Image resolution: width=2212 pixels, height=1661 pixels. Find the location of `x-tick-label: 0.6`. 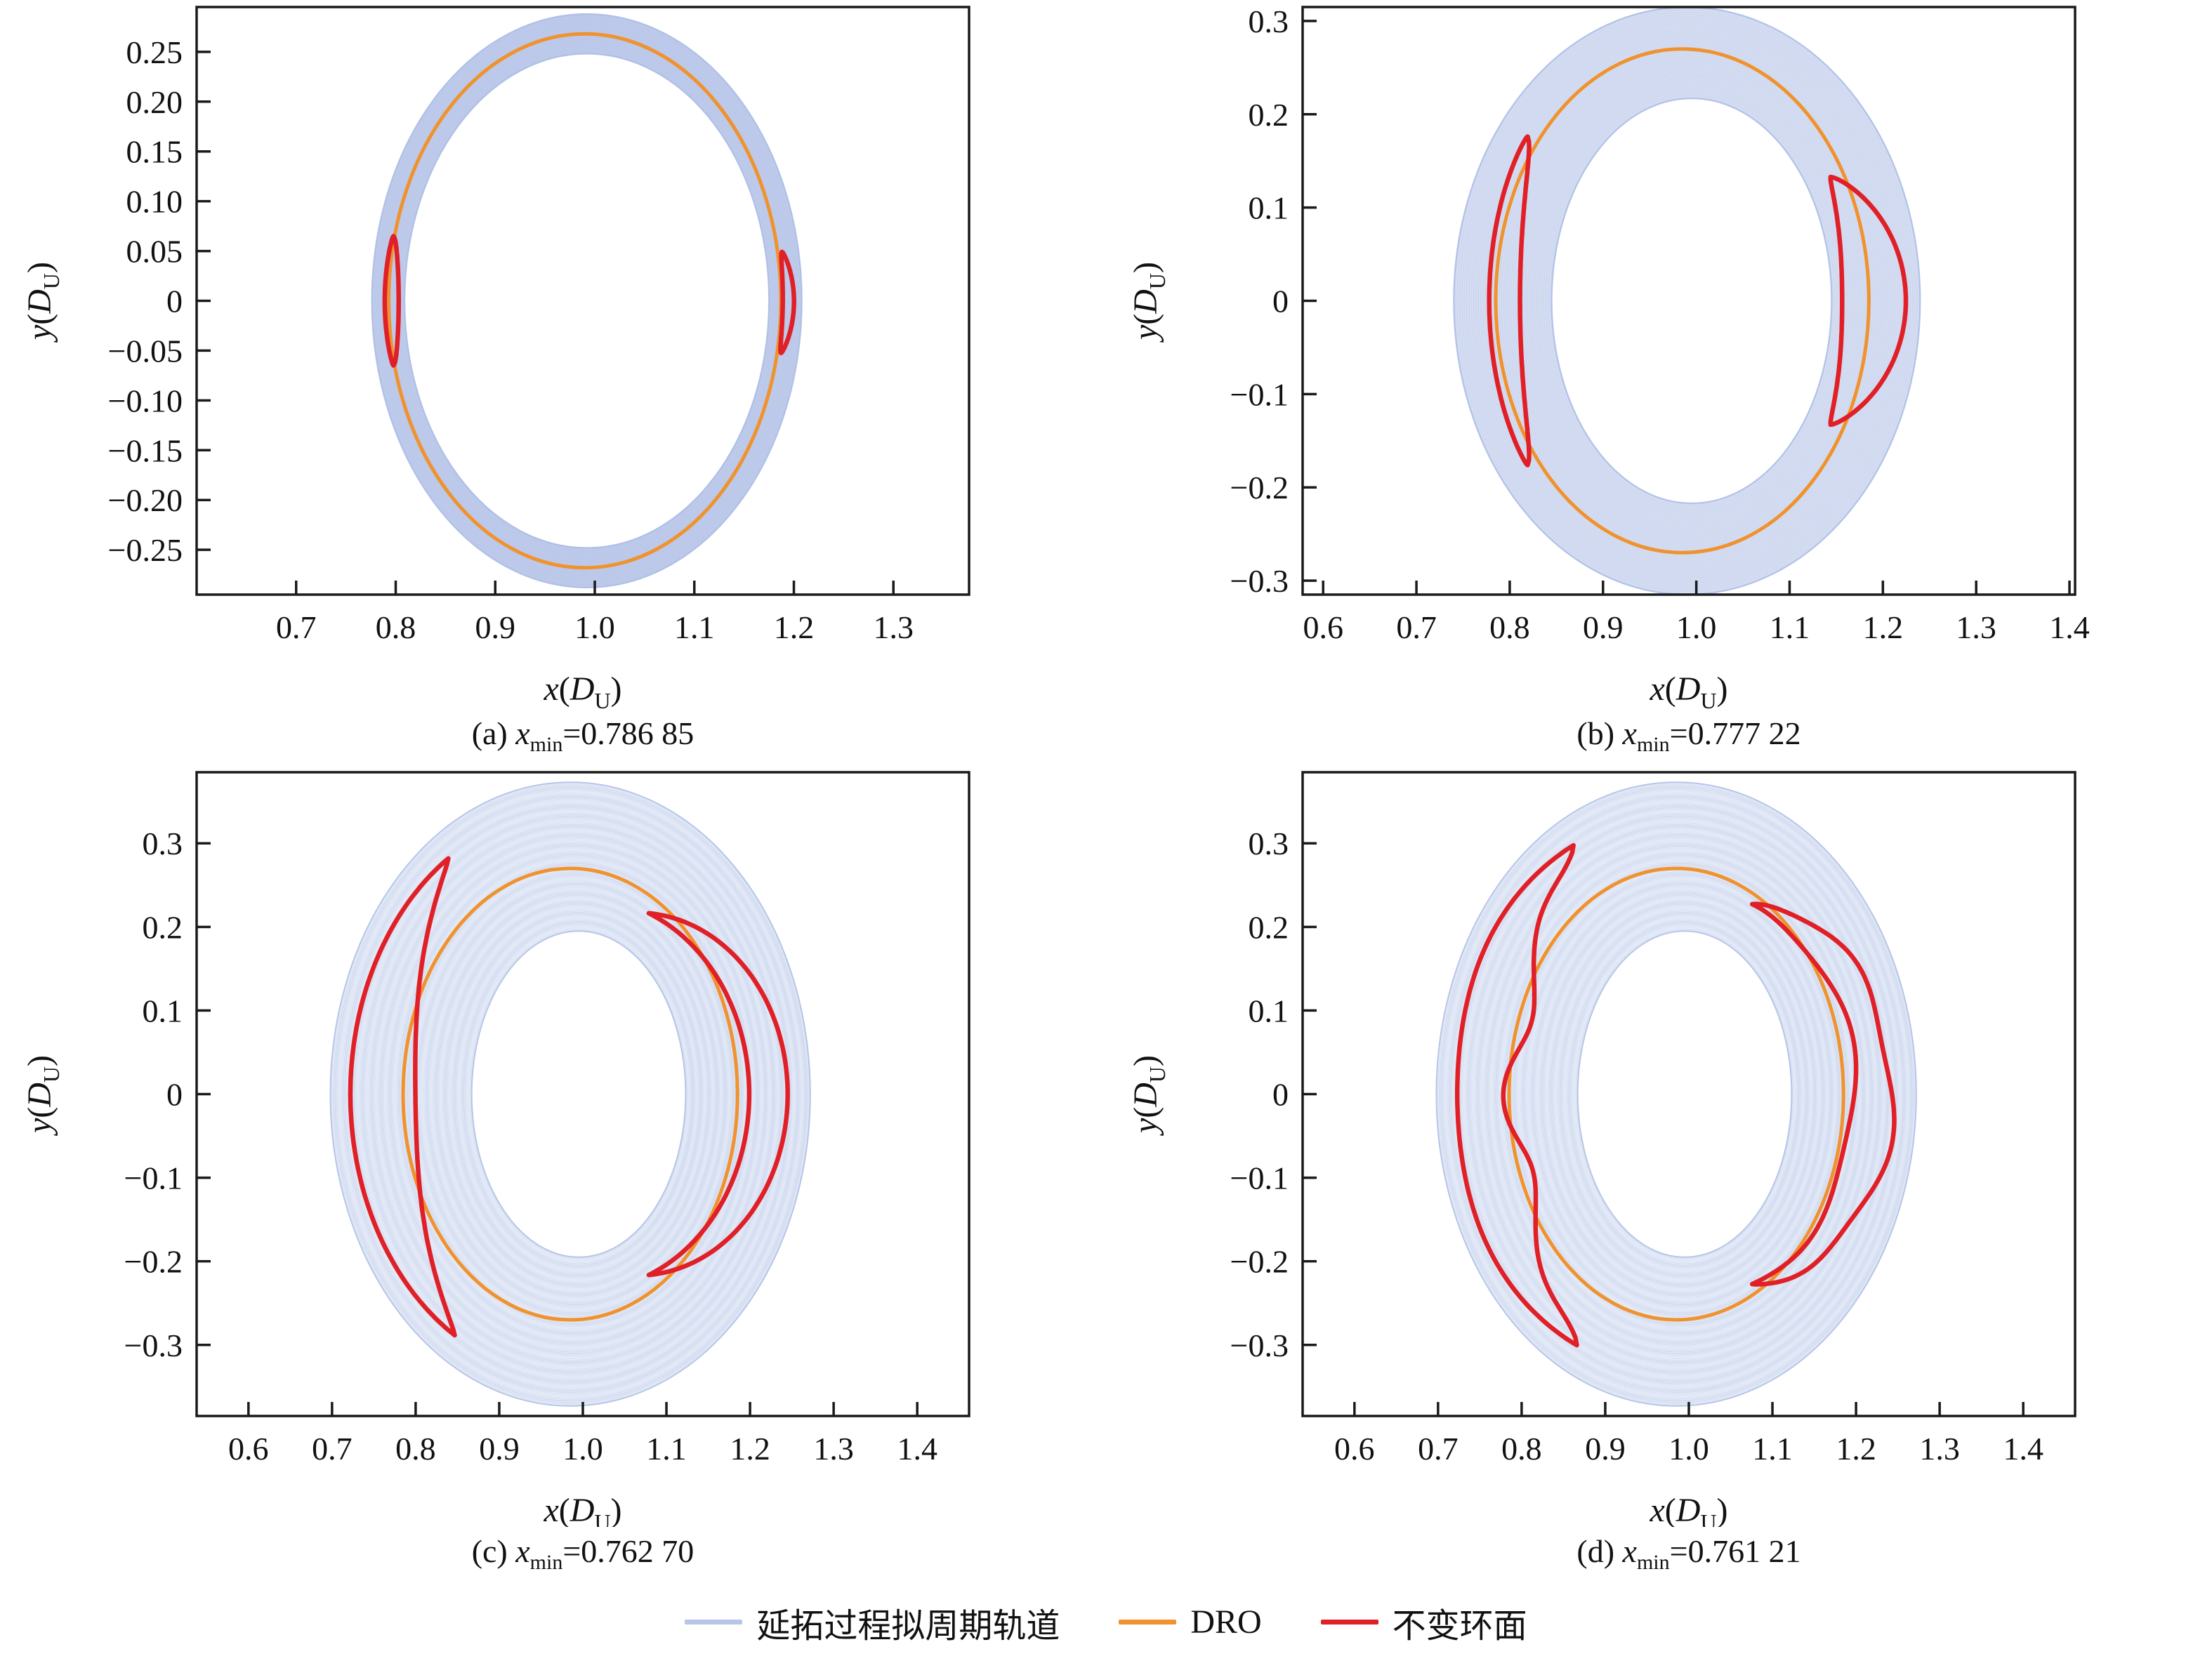

x-tick-label: 0.6 is located at coordinates (1323, 627).